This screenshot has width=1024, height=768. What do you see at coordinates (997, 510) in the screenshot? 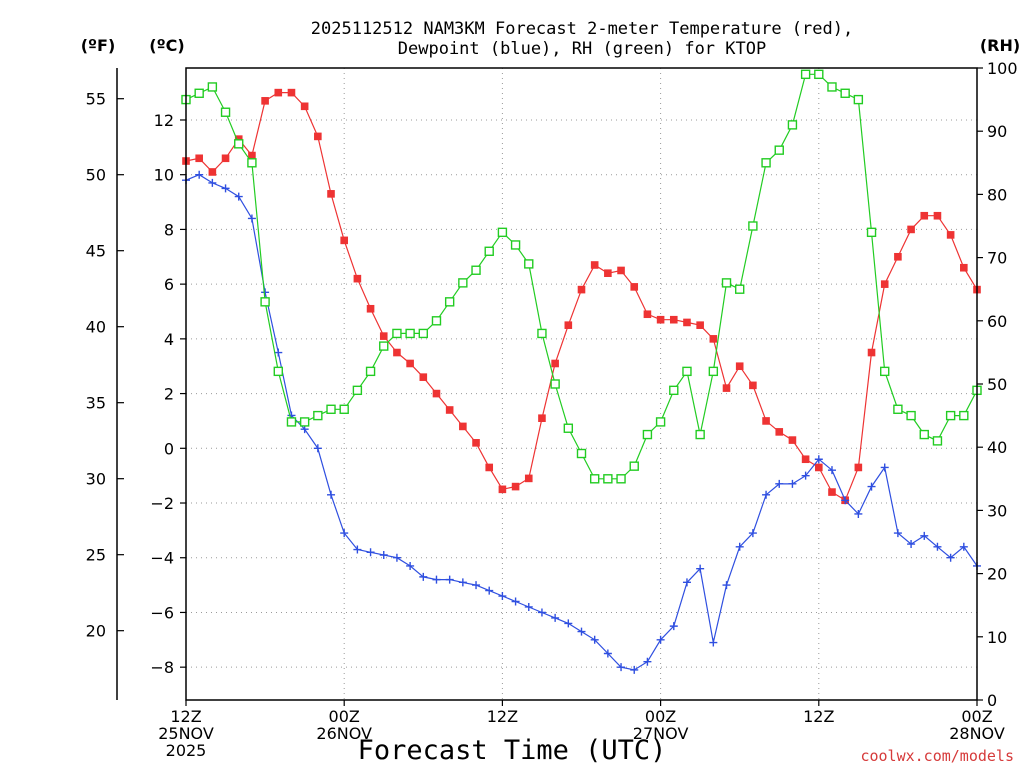
I see `rh-tick-label: 30` at bounding box center [997, 510].